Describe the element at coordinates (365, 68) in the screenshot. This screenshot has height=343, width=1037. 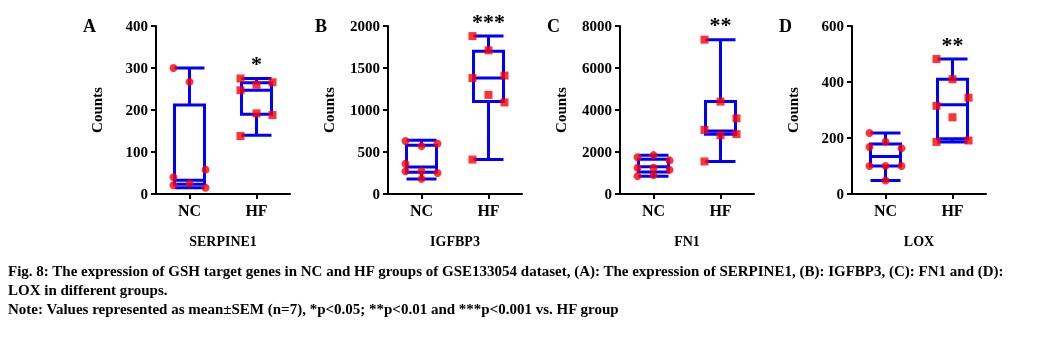
I see `y-tick-label: 1500` at that location.